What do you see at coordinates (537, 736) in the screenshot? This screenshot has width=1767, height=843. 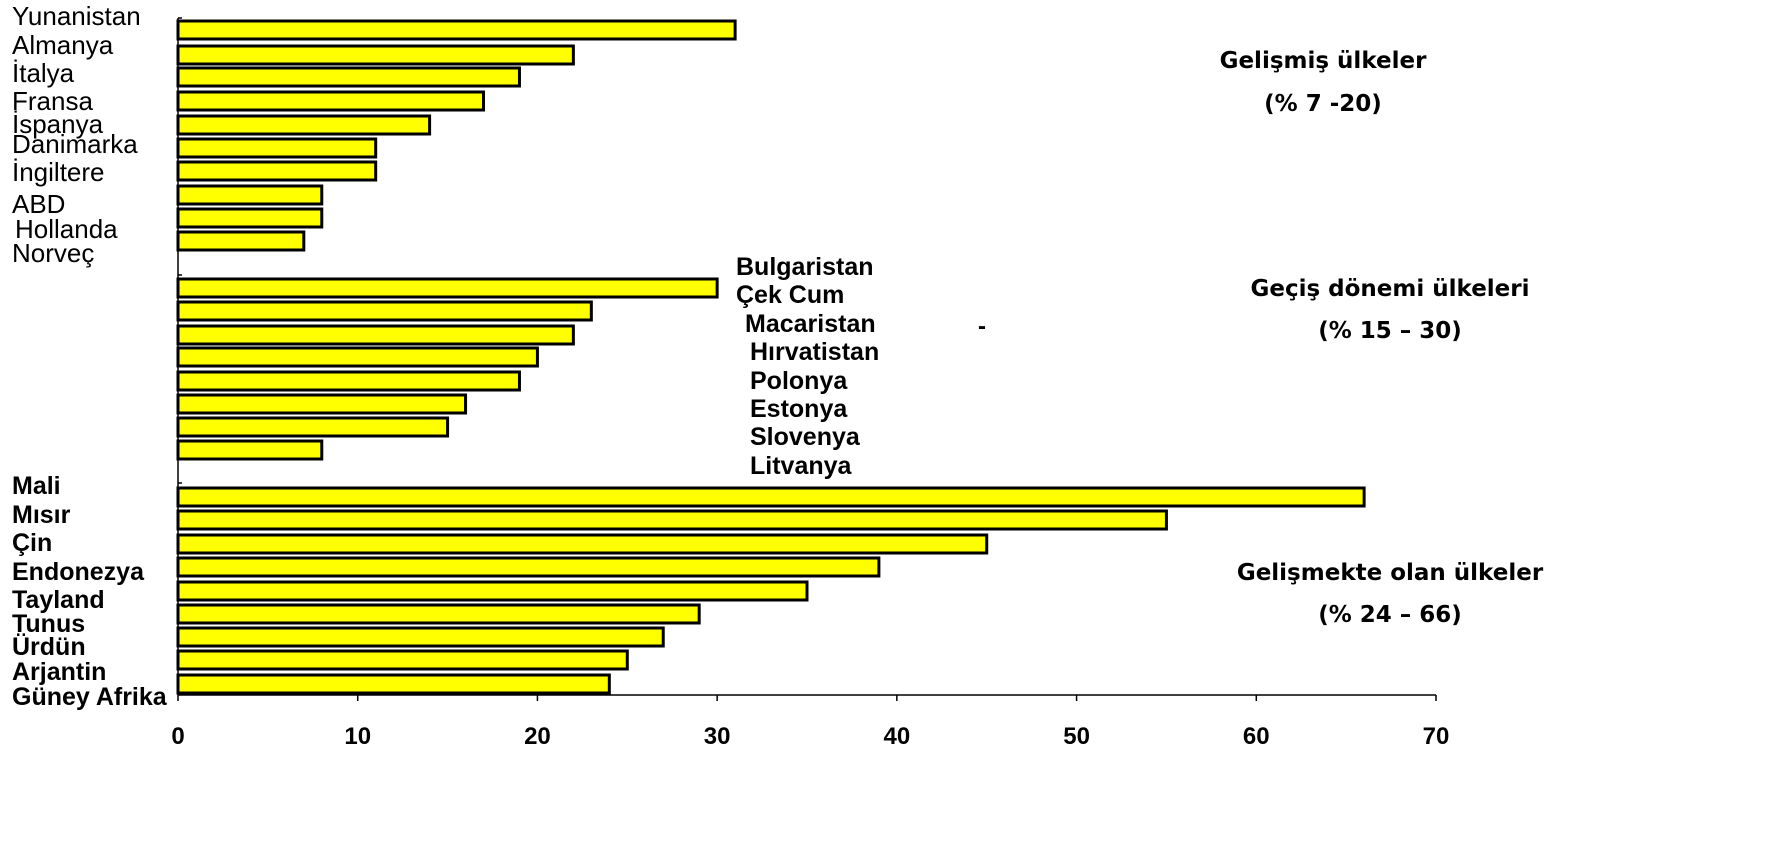 I see `x-tick-label: 20` at bounding box center [537, 736].